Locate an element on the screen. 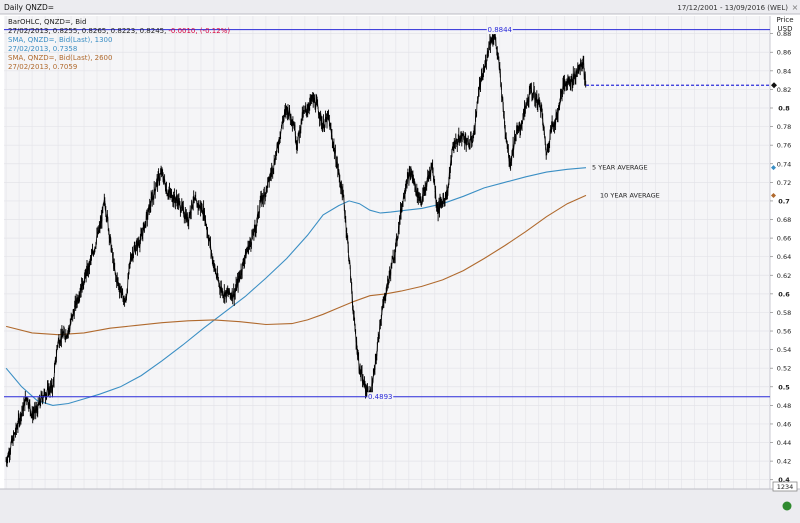 The image size is (800, 523). legend-ohlc-title: BarOHLC, QNZD=, Bid is located at coordinates (47, 22).